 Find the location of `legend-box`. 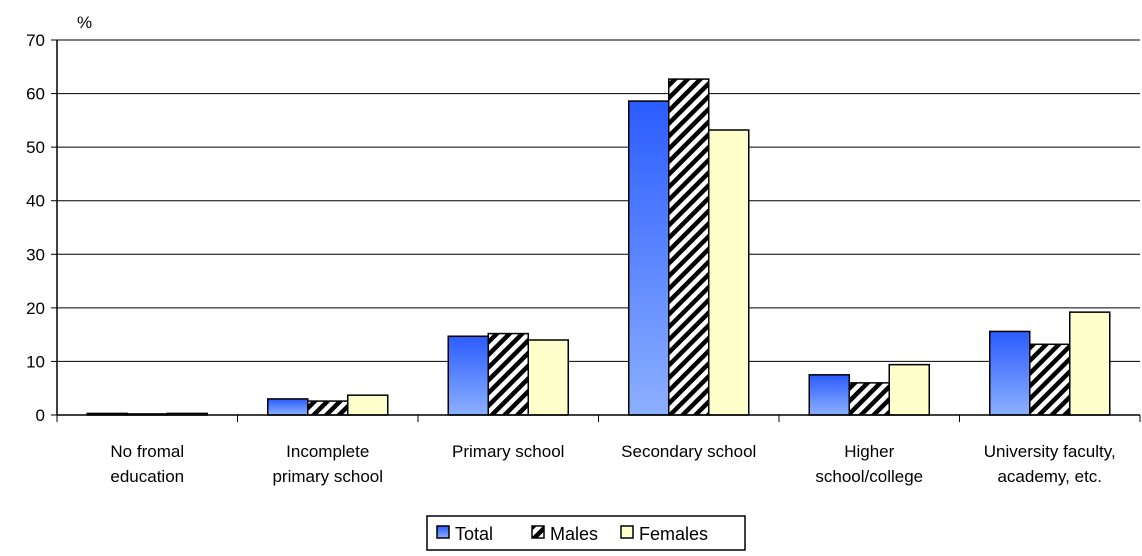

legend-box is located at coordinates (586, 533).